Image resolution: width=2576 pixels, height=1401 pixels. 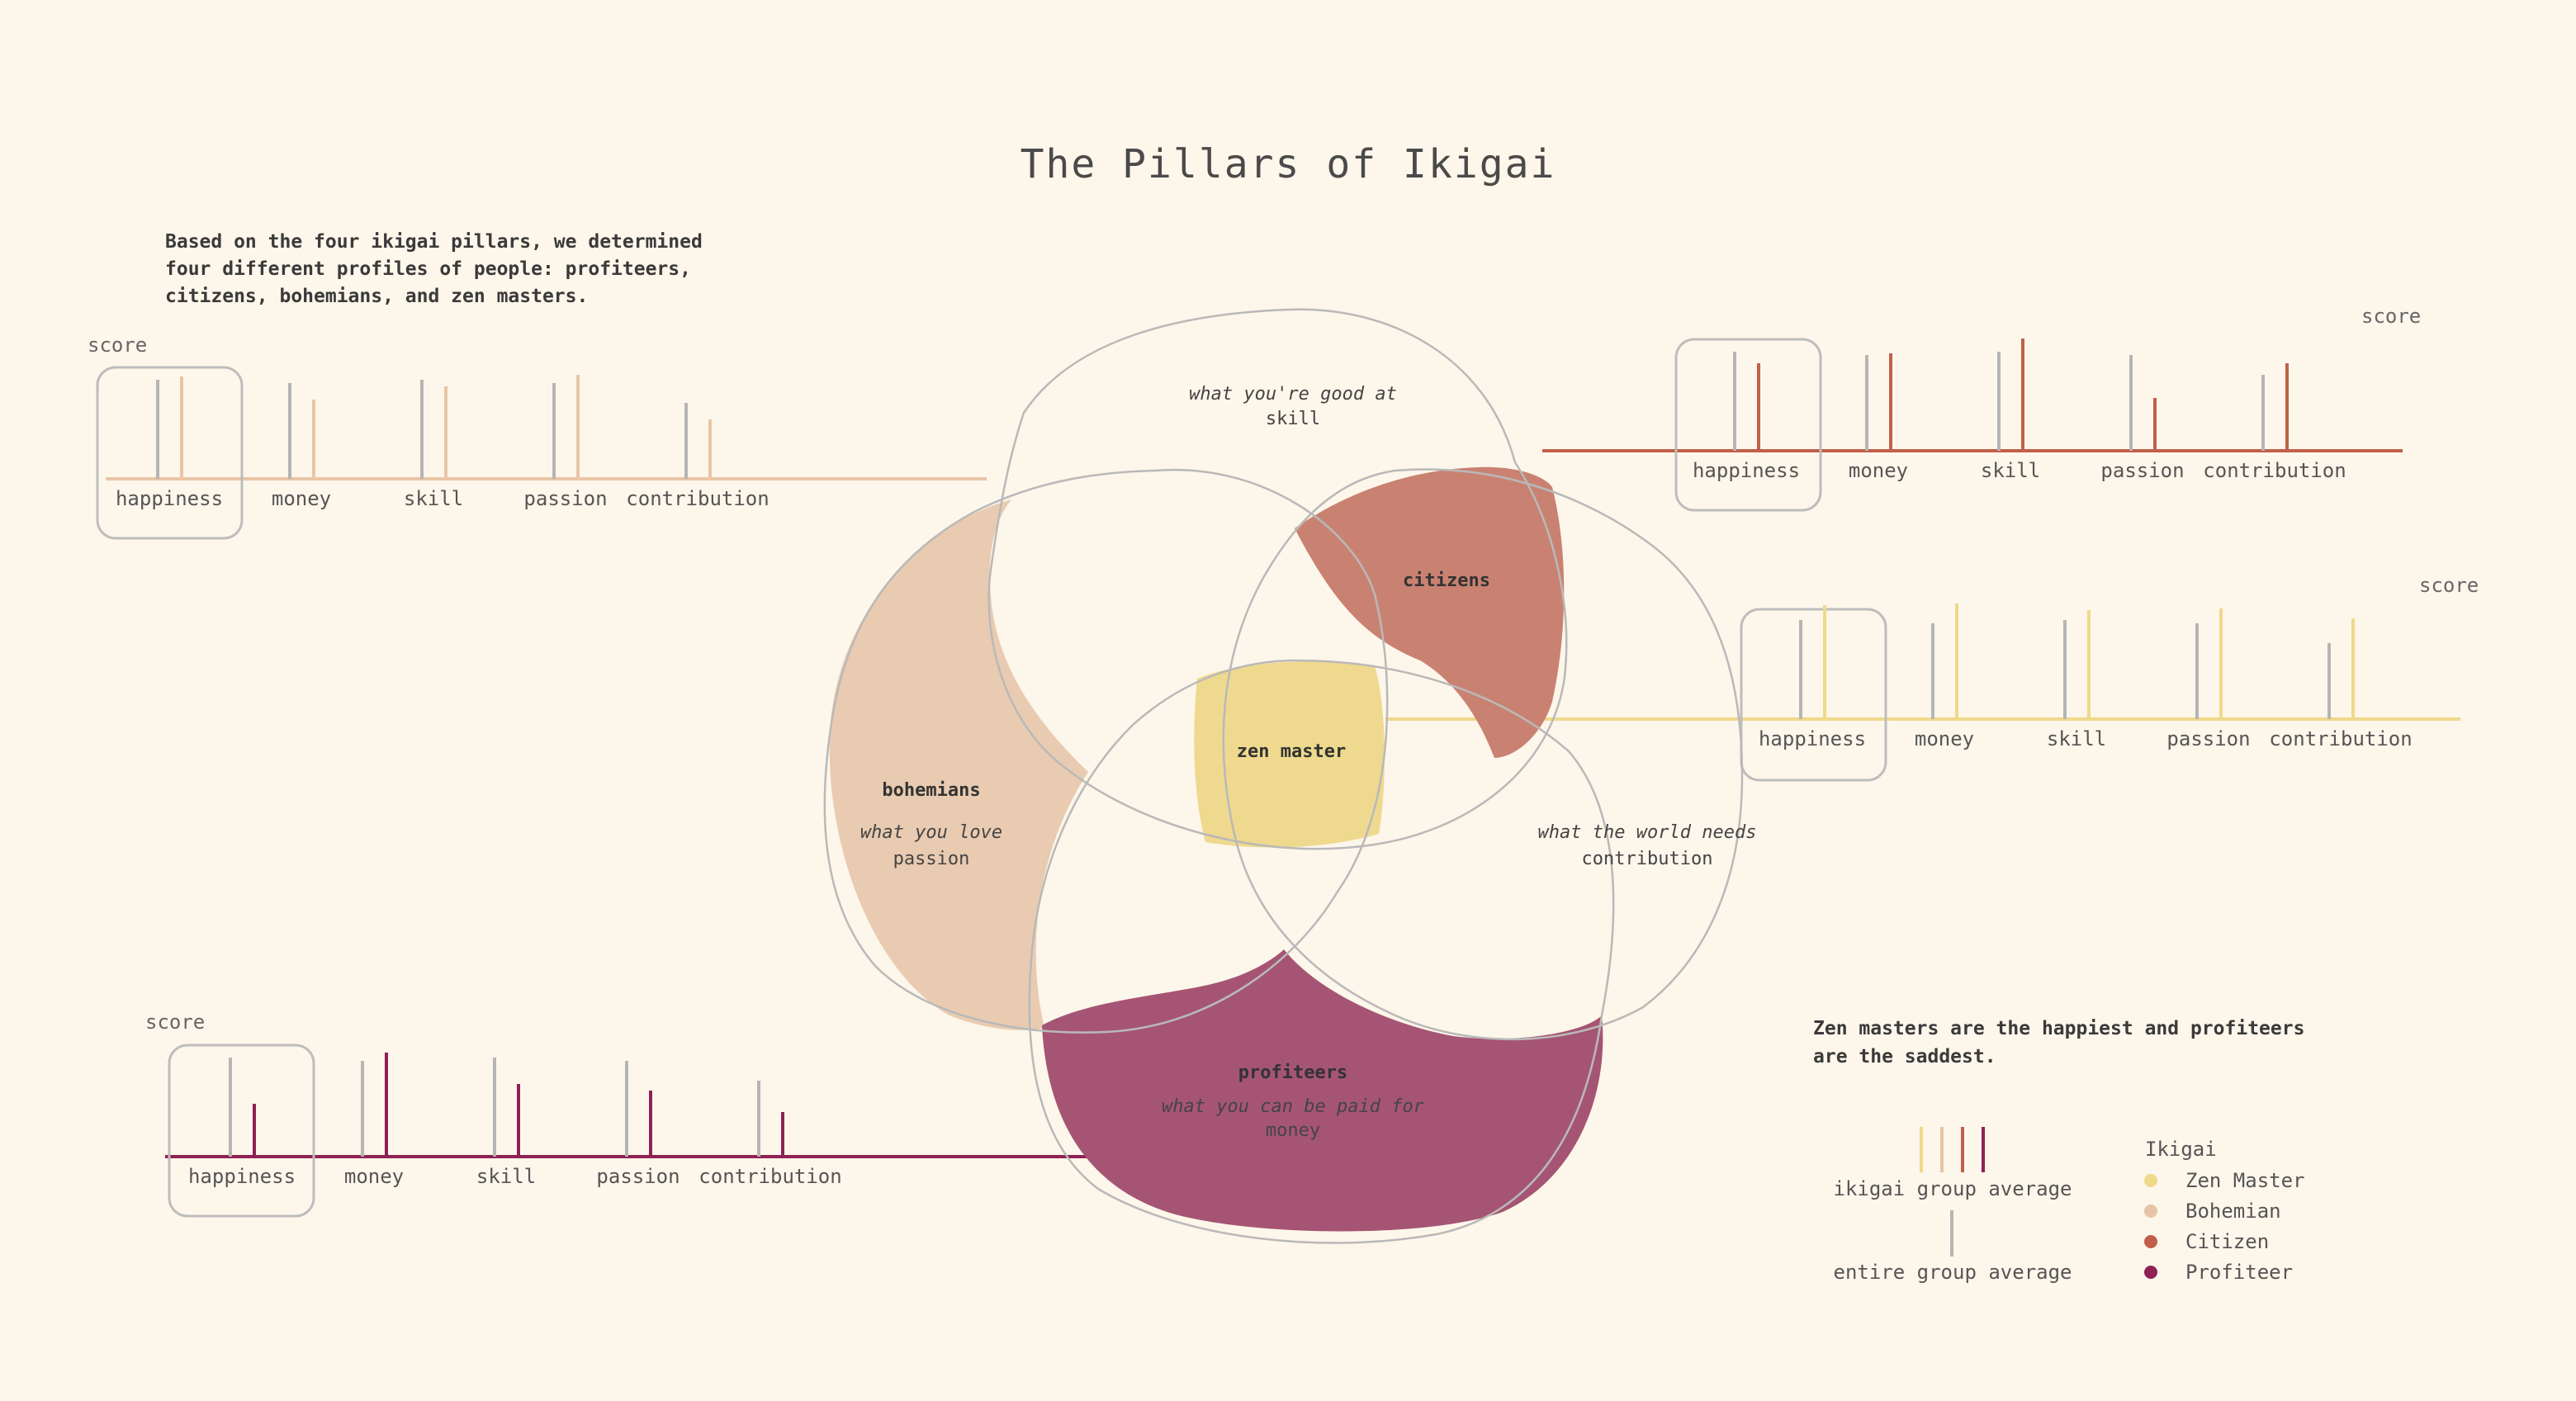 What do you see at coordinates (169, 452) in the screenshot?
I see `bohemian-highlight-box` at bounding box center [169, 452].